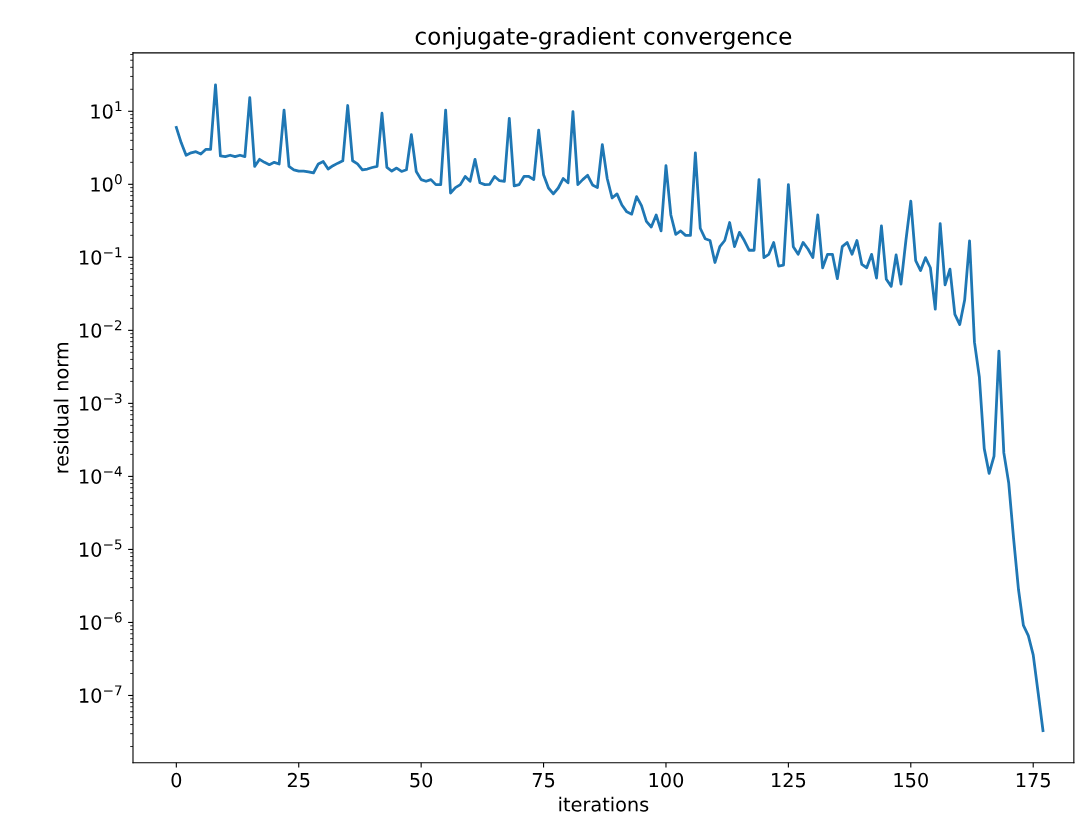 The image size is (1076, 840). Describe the element at coordinates (298, 780) in the screenshot. I see `x-tick-label: 25` at that location.